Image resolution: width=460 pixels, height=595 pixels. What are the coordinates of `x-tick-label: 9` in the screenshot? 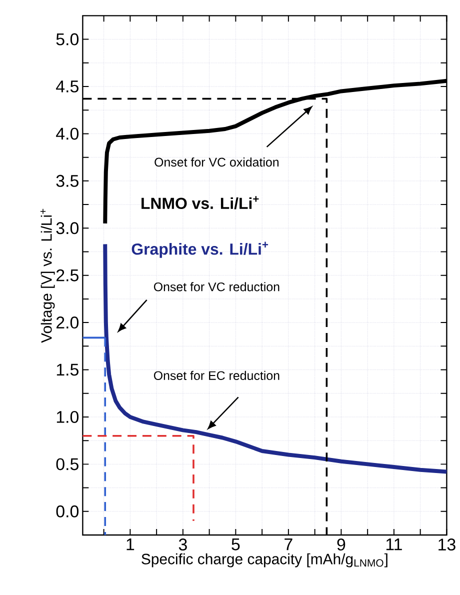 It's located at (341, 544).